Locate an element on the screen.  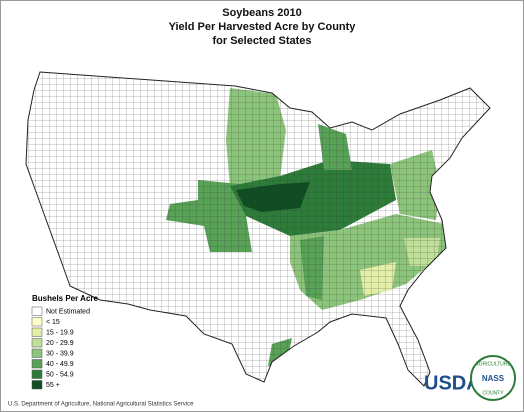
legend-label: 15 - 19.9 is located at coordinates (60, 332).